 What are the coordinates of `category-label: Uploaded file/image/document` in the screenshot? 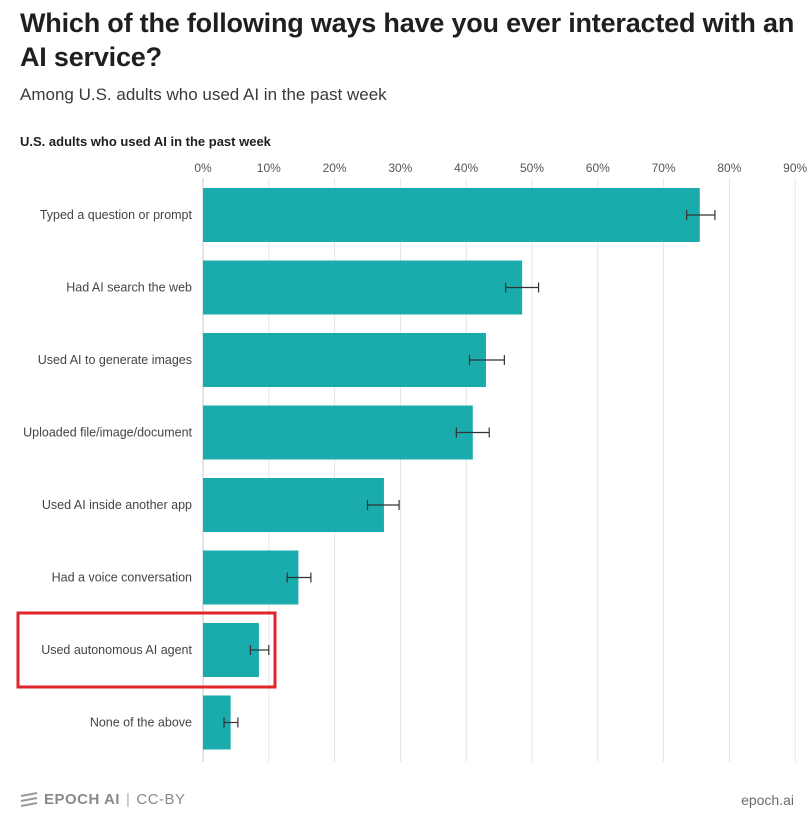 It's located at (107, 433).